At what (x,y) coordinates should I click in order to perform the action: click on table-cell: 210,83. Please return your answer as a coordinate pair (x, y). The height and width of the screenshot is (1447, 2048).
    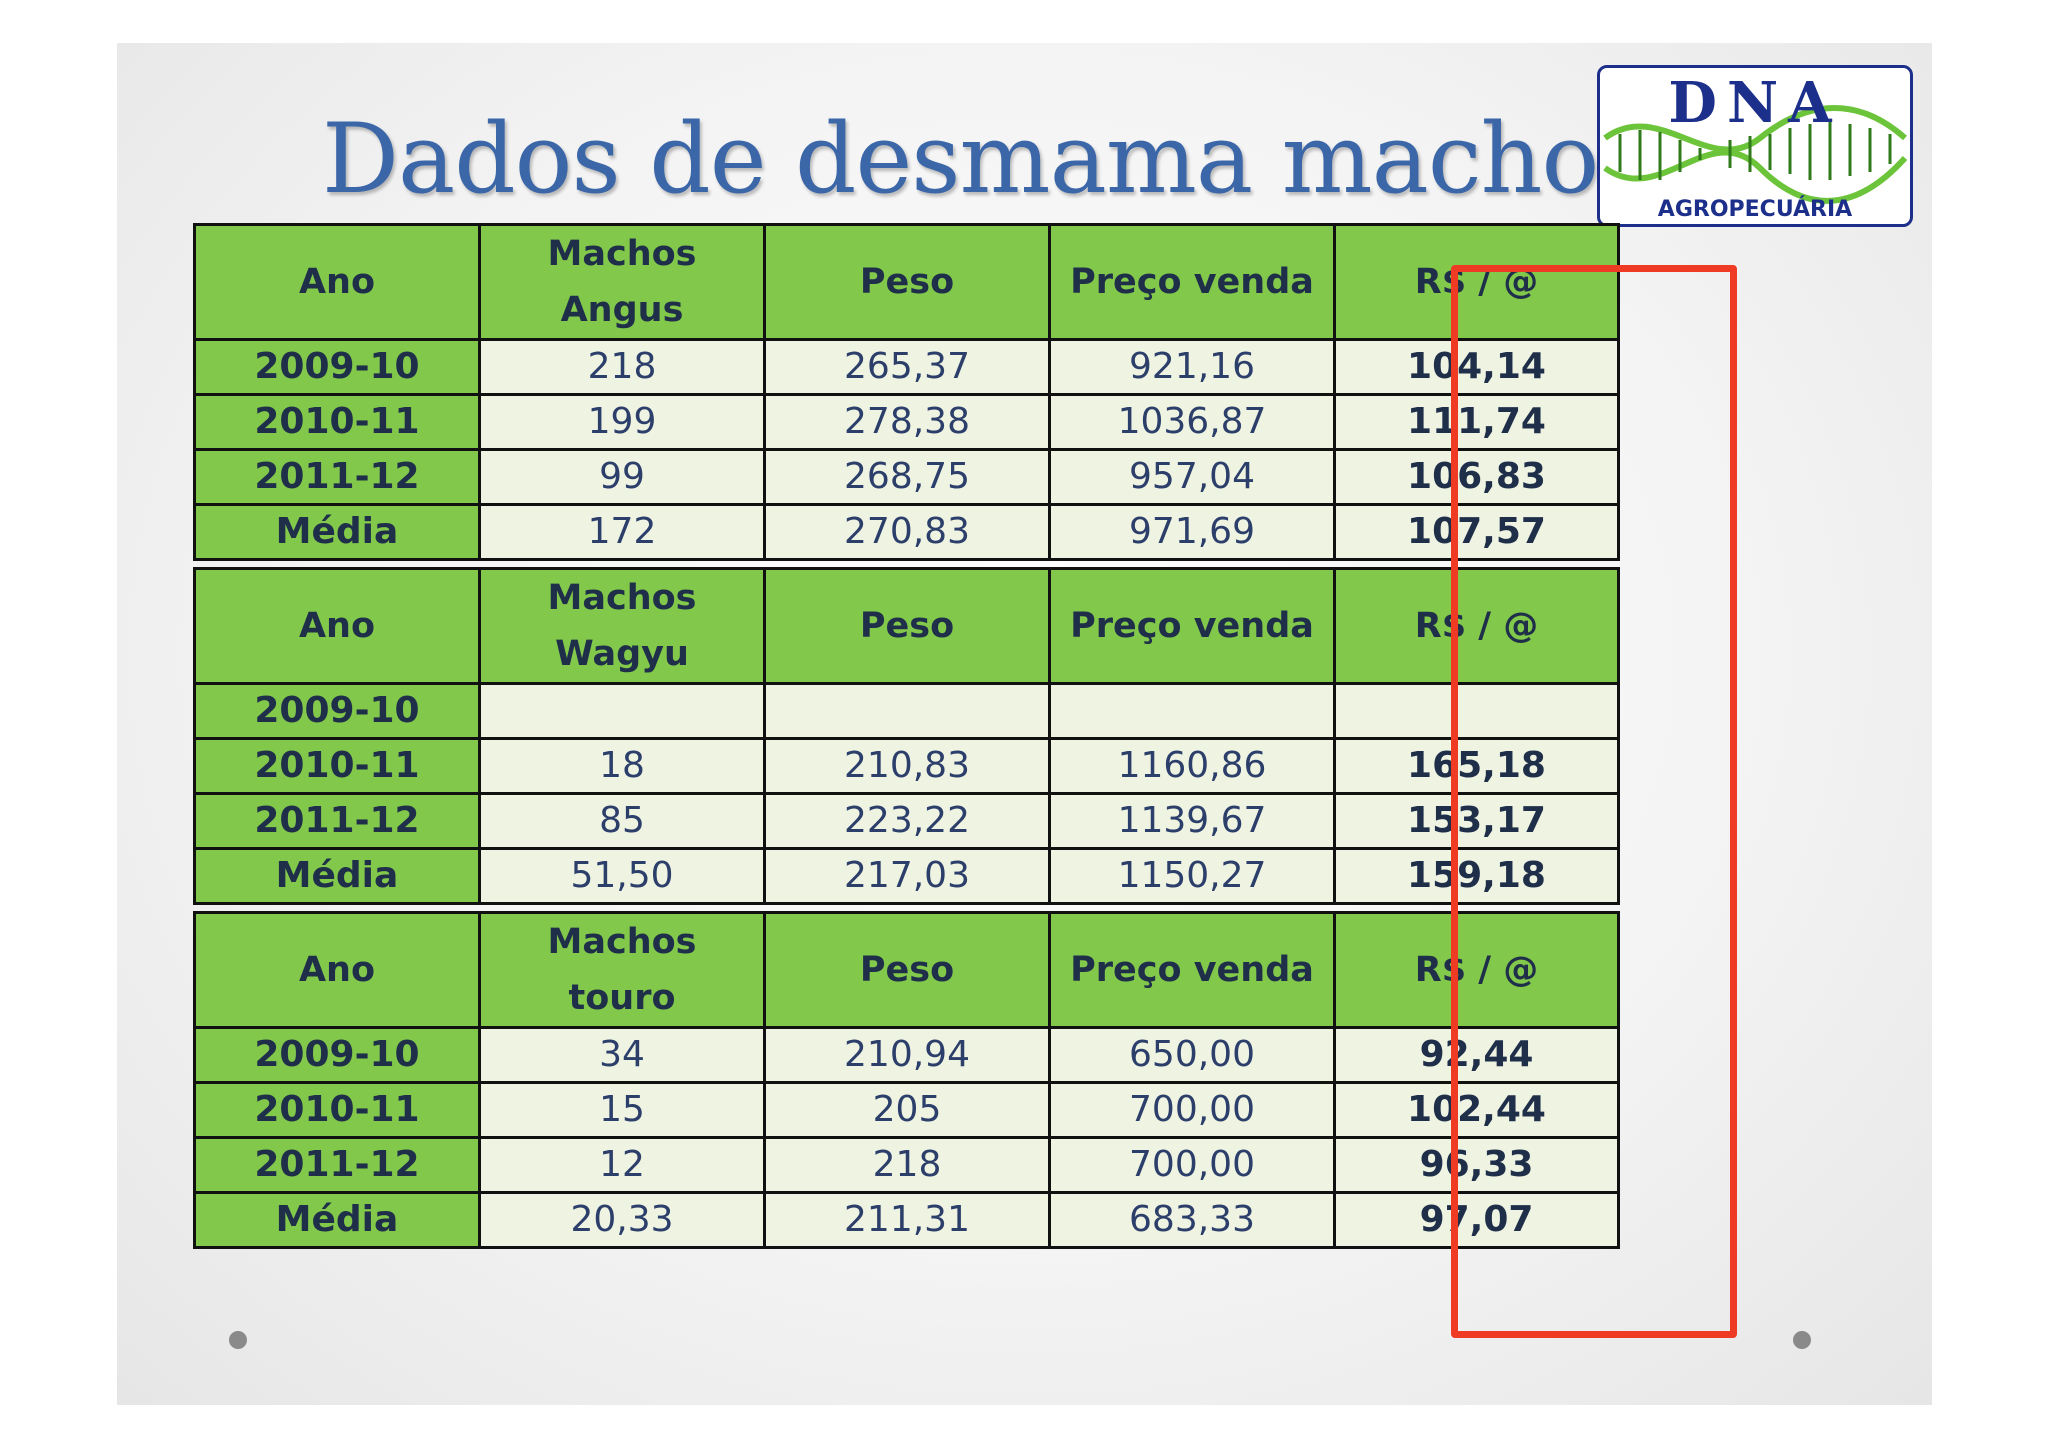
    Looking at the image, I should click on (907, 766).